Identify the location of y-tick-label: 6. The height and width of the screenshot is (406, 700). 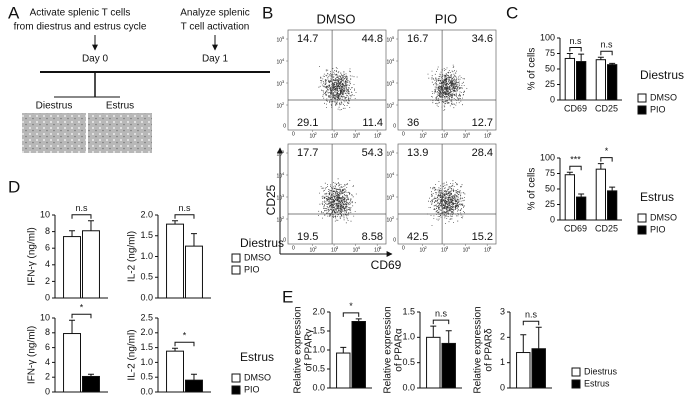
(47, 347).